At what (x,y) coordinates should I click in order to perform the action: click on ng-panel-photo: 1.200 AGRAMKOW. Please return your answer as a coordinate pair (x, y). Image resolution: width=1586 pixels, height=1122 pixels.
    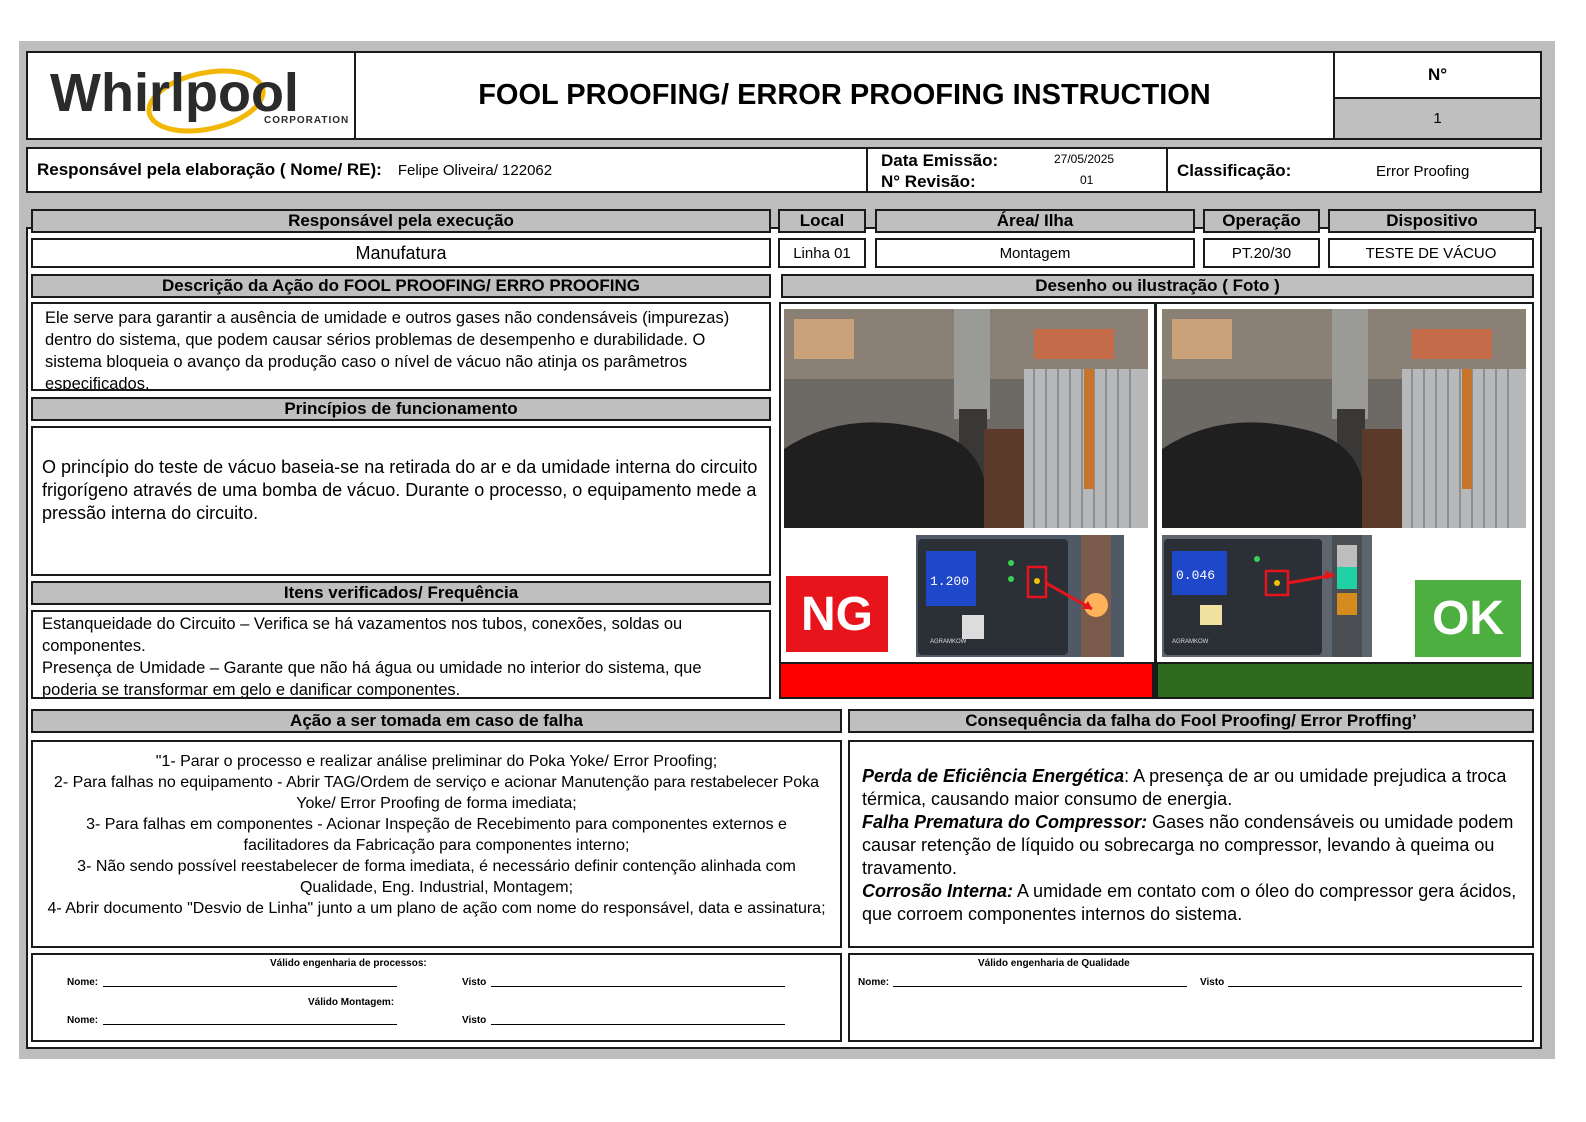
    Looking at the image, I should click on (1020, 596).